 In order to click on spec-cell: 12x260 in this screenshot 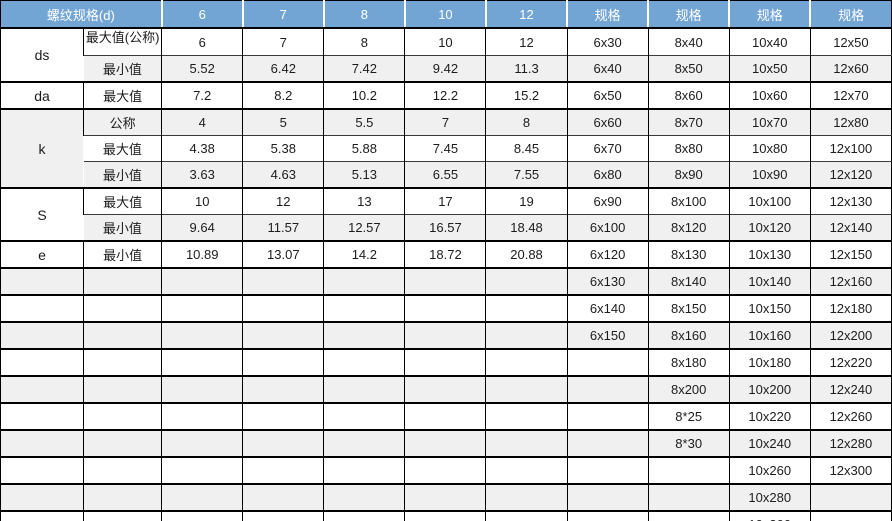, I will do `click(850, 416)`.